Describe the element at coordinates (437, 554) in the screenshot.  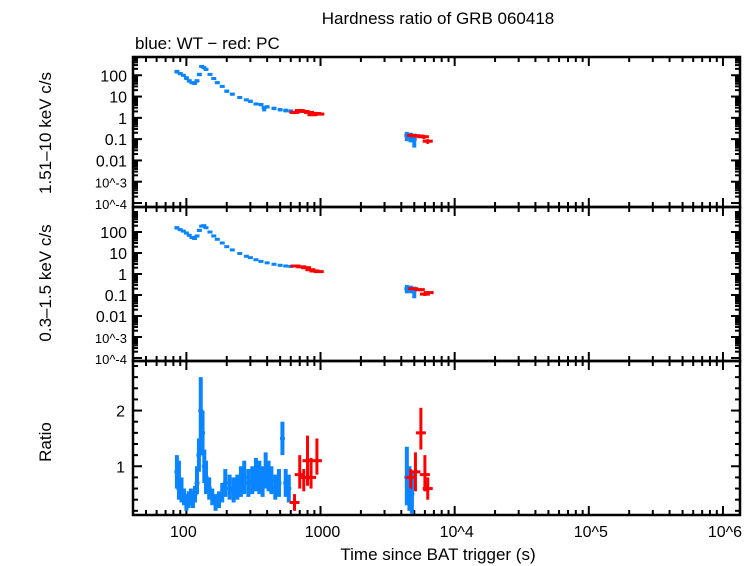
I see `x-axis-label: Time since BAT trigger (s)` at that location.